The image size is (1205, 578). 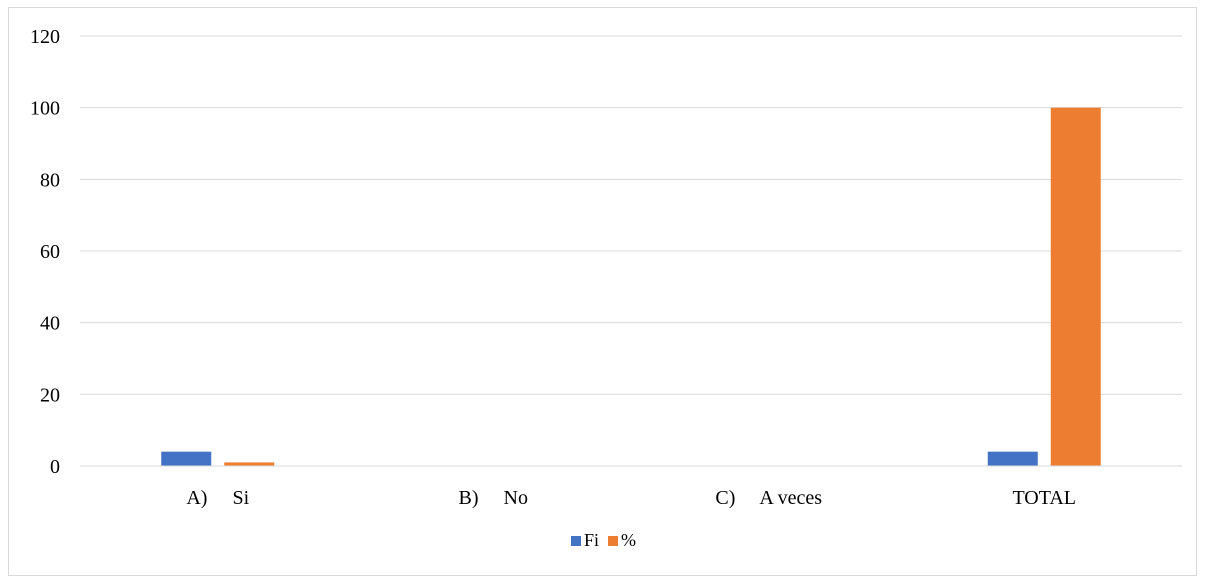 What do you see at coordinates (628, 540) in the screenshot?
I see `legend-label: %` at bounding box center [628, 540].